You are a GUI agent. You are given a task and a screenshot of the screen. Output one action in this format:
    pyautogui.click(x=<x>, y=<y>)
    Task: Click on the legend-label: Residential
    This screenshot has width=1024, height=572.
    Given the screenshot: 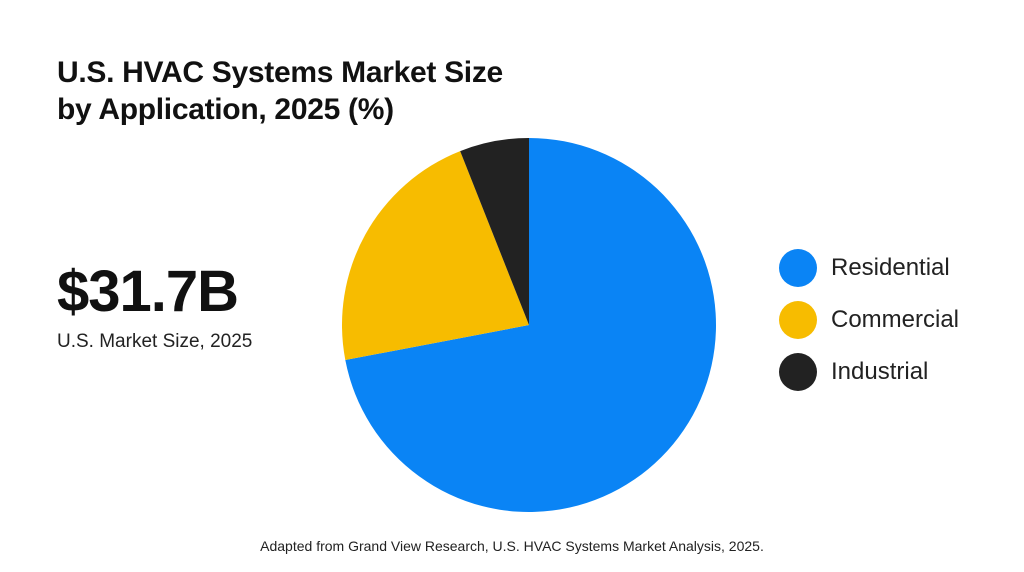 What is the action you would take?
    pyautogui.click(x=890, y=267)
    